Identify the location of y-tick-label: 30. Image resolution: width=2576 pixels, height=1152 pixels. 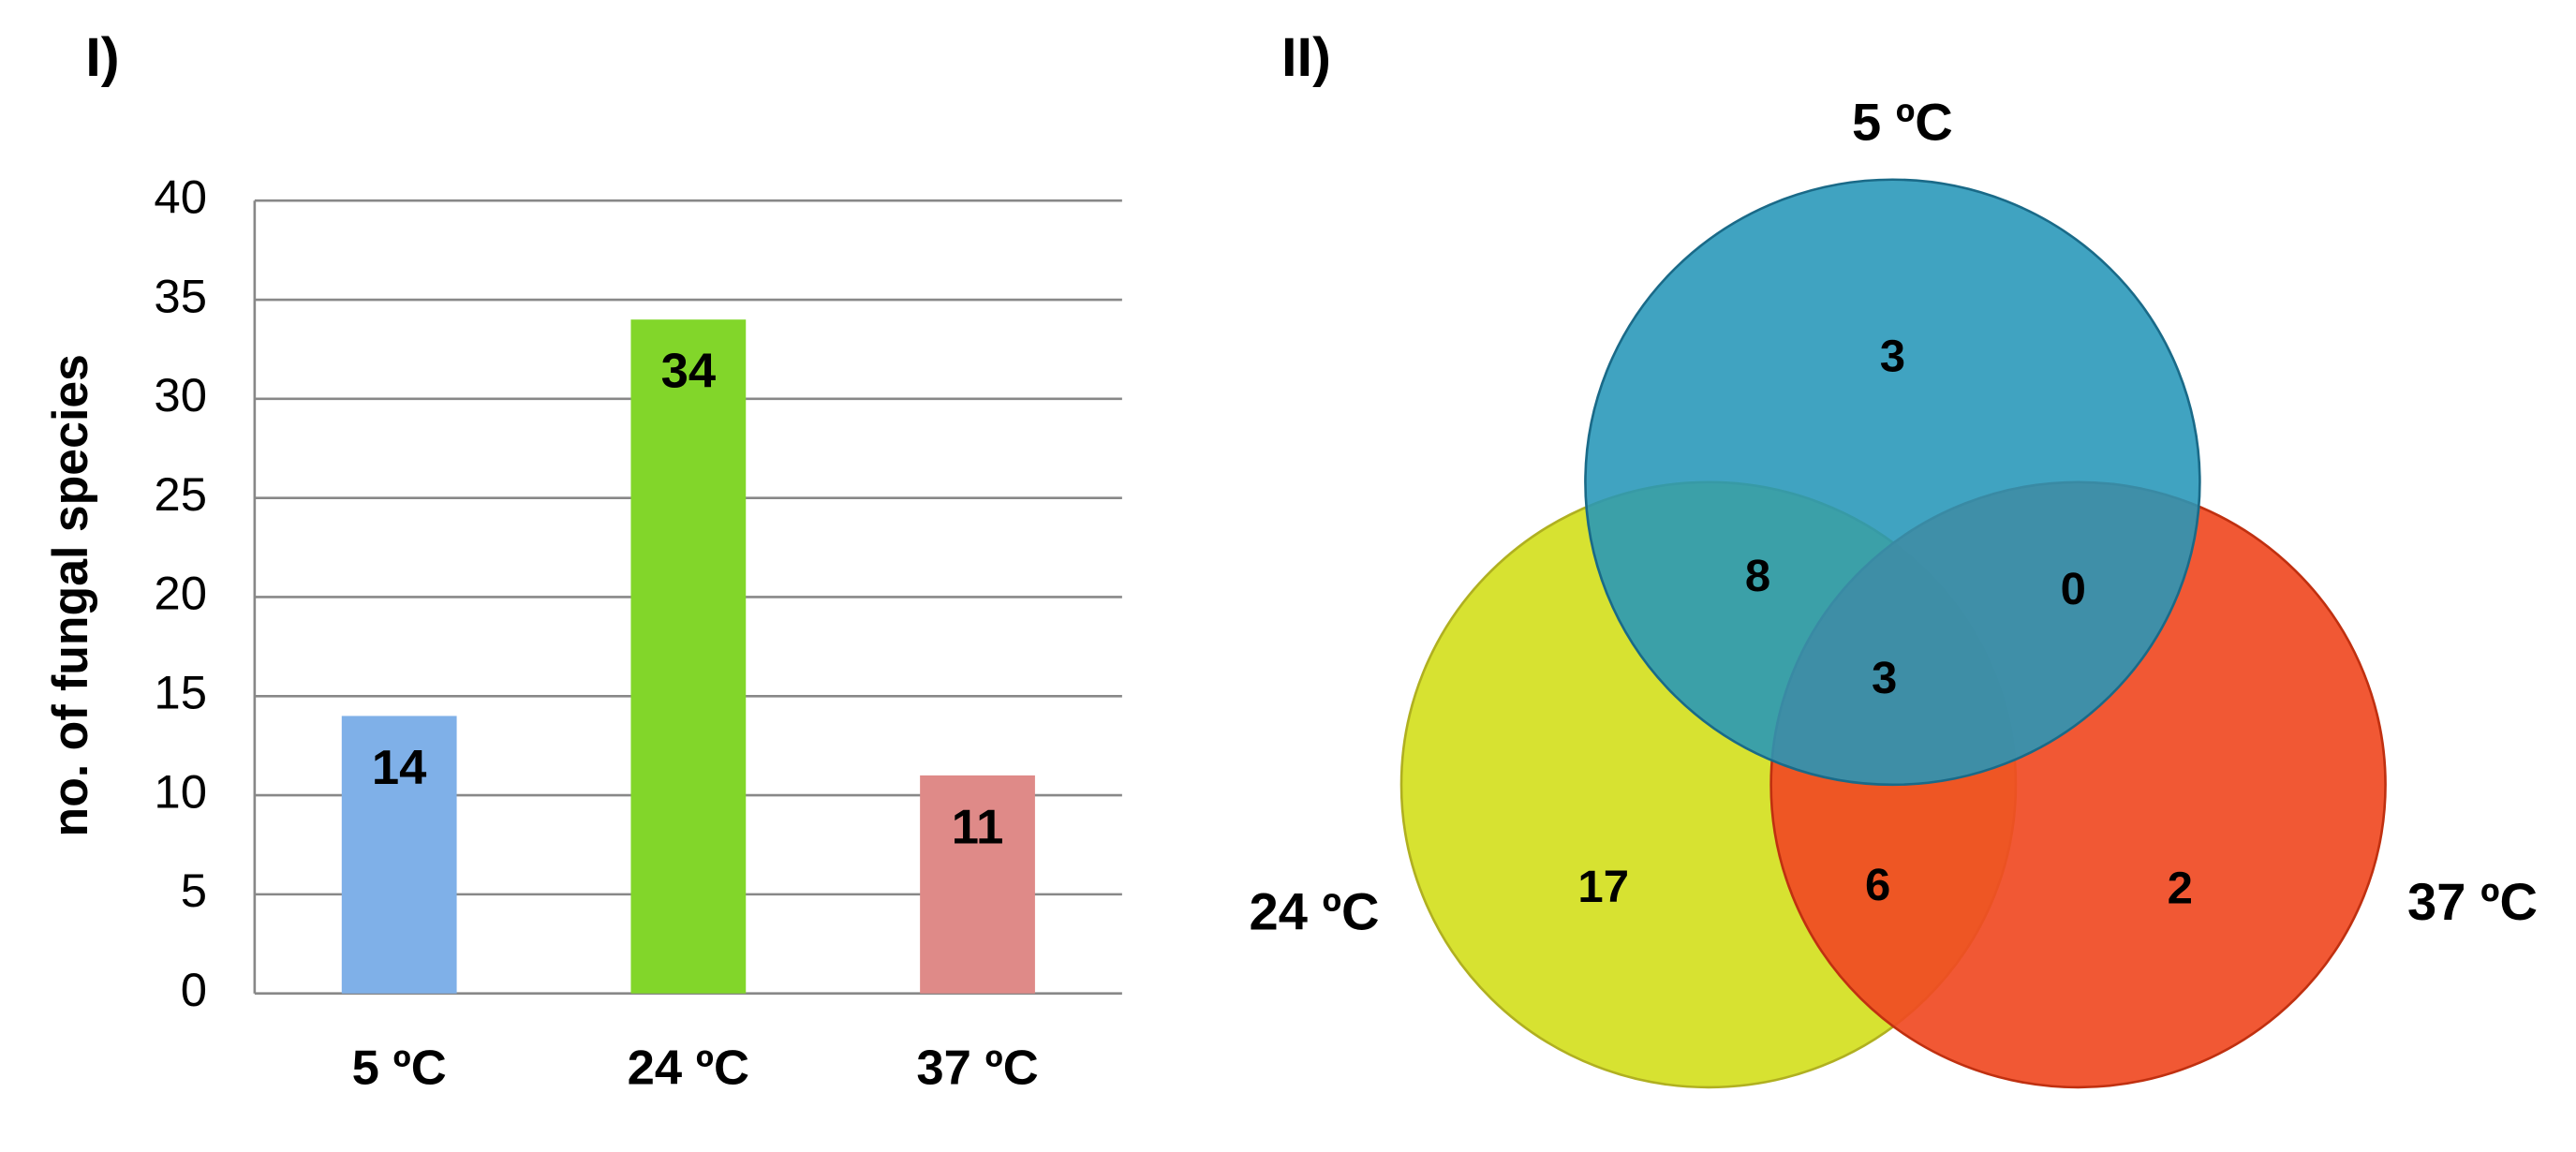
(180, 394).